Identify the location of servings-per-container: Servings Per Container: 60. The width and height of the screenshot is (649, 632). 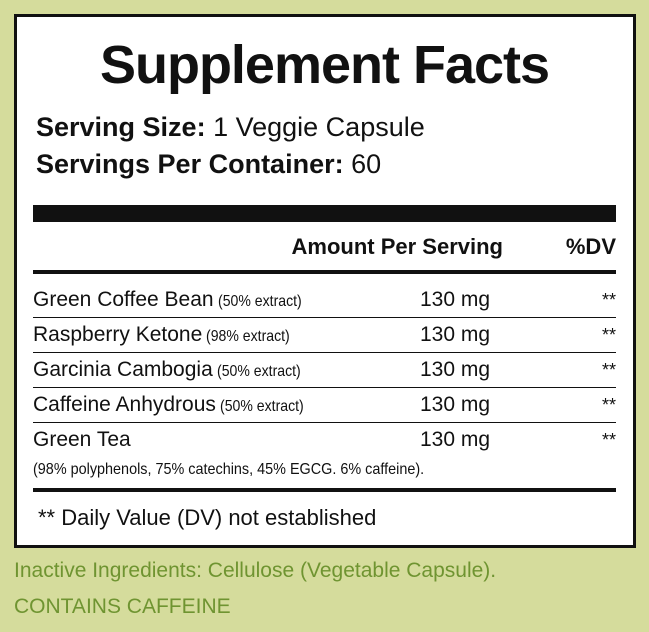
(208, 164).